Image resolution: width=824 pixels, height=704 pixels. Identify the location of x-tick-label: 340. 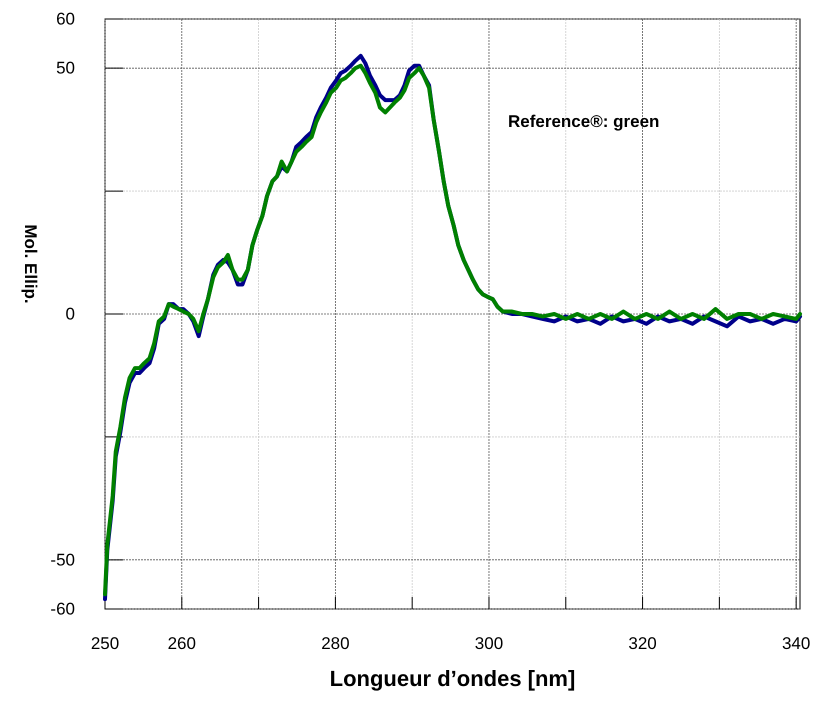
(796, 643).